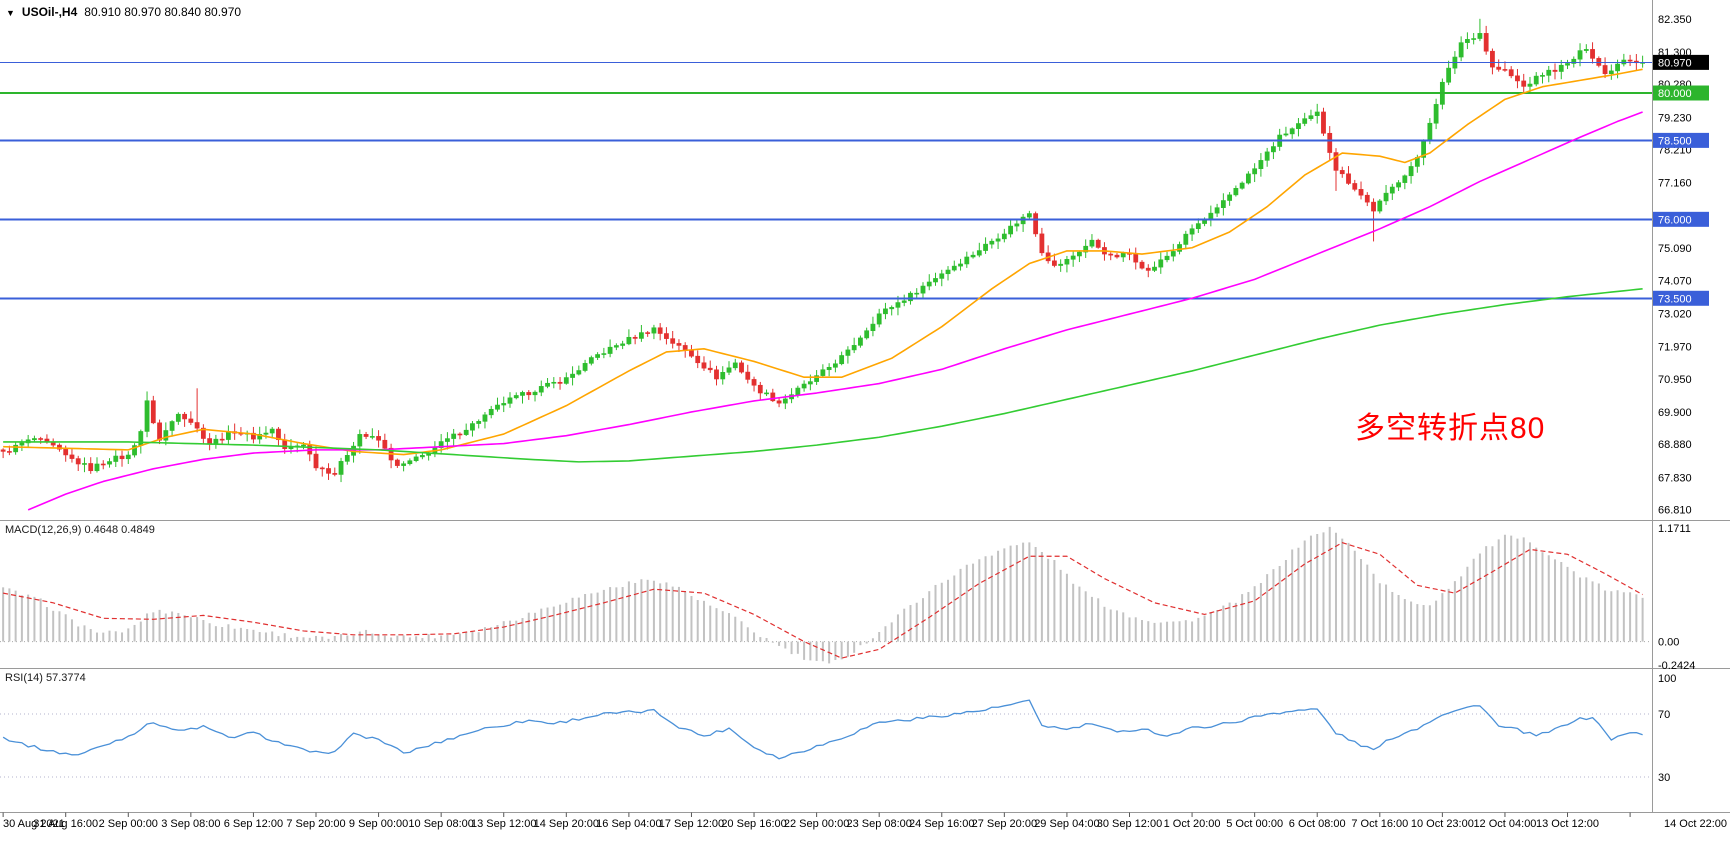 This screenshot has width=1730, height=841. What do you see at coordinates (119, 530) in the screenshot?
I see `macd-values: 0.4648 0.4849` at bounding box center [119, 530].